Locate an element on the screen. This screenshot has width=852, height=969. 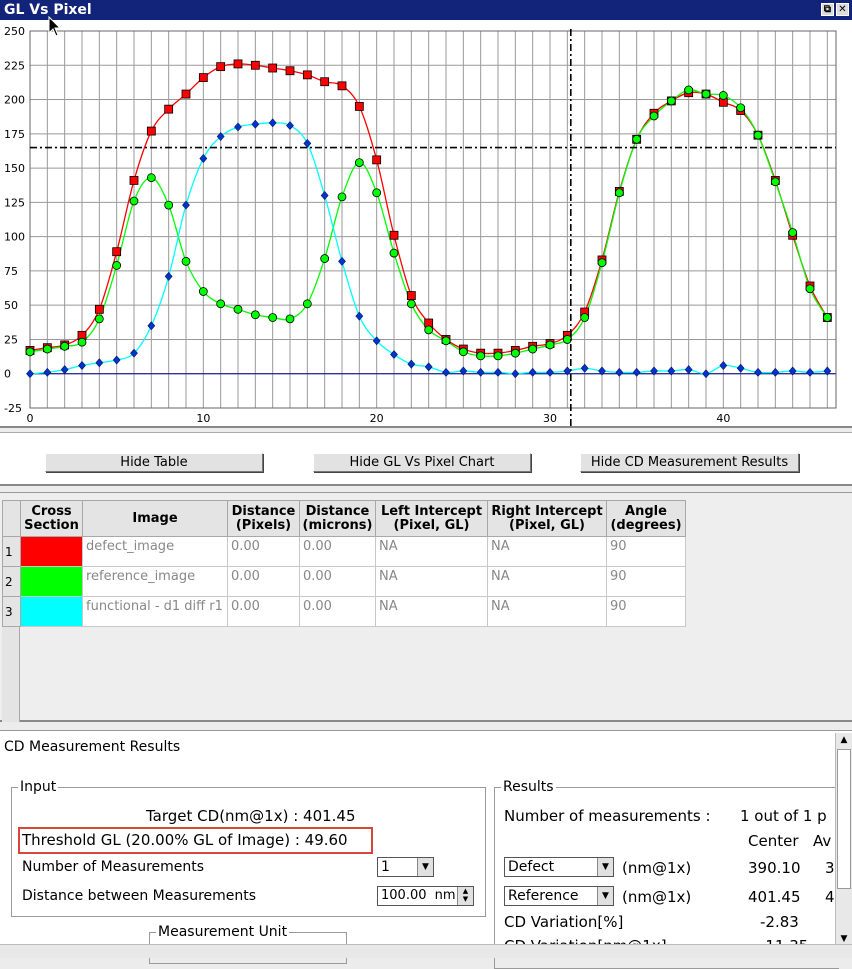
row-distance-pixels: 0.00 is located at coordinates (263, 611).